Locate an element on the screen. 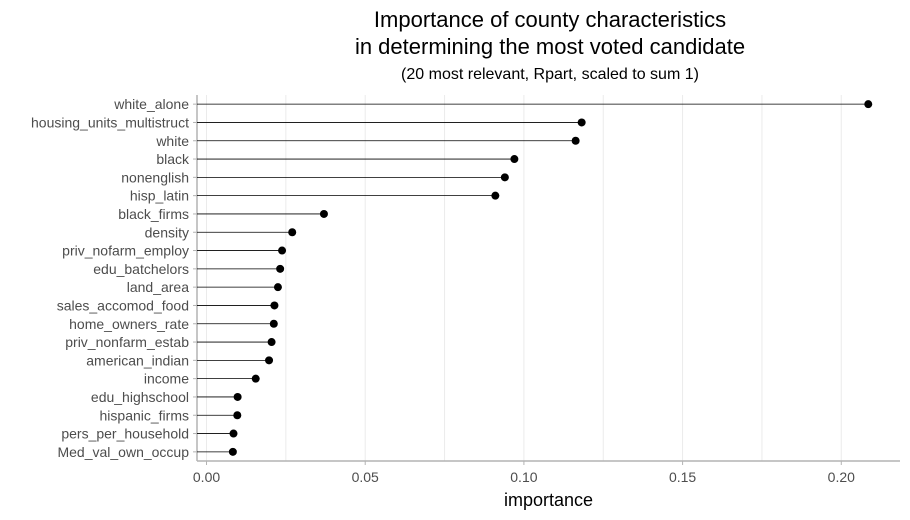  x-tick-labels: 0.00 0.05 0.10 0.15 0.20 is located at coordinates (524, 473).